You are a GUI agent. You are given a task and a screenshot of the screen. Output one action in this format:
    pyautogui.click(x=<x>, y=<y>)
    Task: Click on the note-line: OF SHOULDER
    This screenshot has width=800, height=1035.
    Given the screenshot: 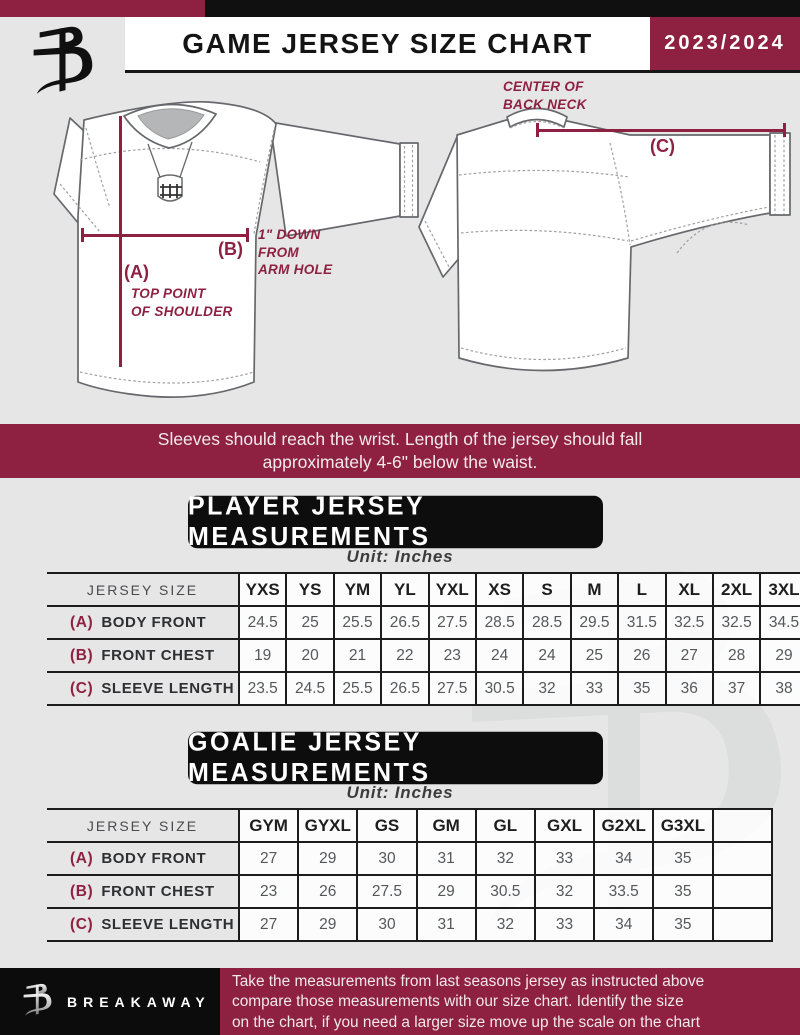 What is the action you would take?
    pyautogui.click(x=182, y=311)
    